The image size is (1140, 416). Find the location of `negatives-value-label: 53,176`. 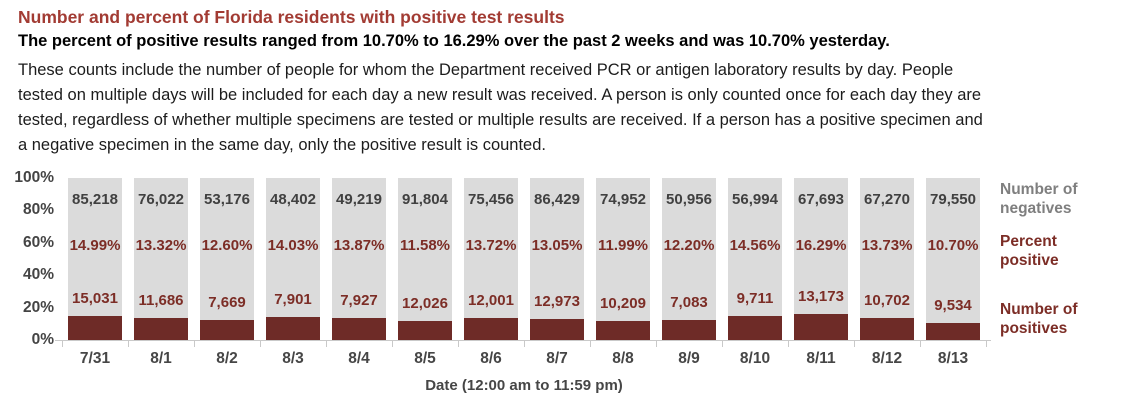

negatives-value-label: 53,176 is located at coordinates (227, 199).